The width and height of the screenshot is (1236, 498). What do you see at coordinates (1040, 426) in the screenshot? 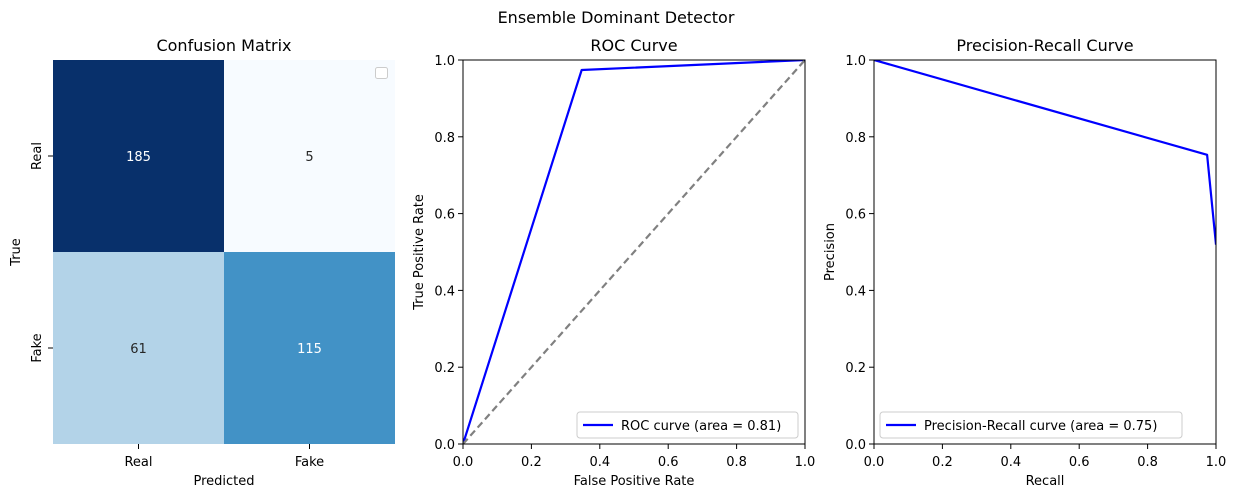
I see `pr-legend-label: Precision-Recall curve (area = 0.75)` at bounding box center [1040, 426].